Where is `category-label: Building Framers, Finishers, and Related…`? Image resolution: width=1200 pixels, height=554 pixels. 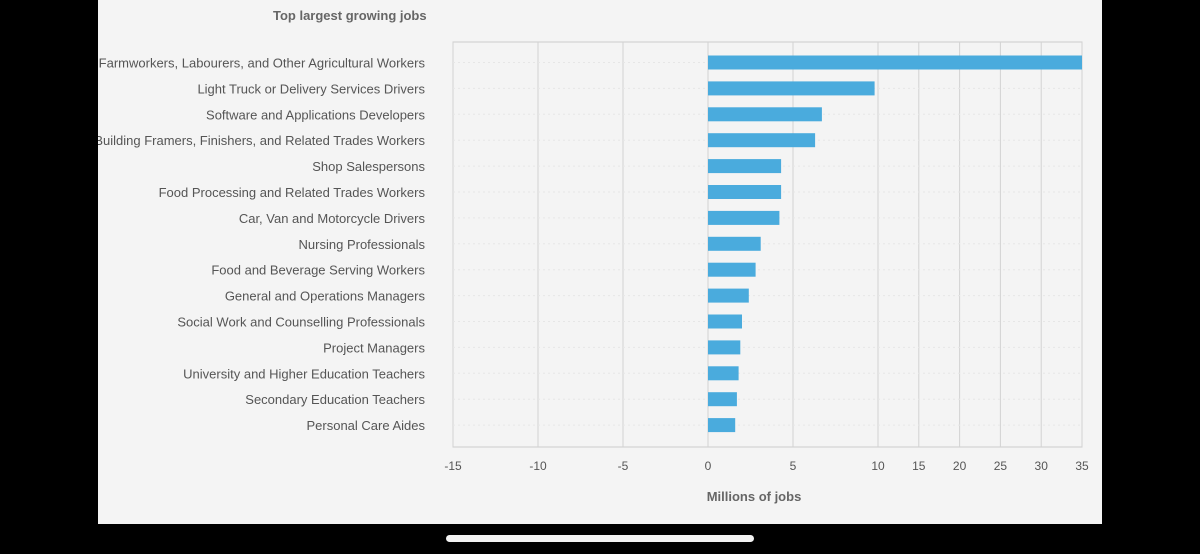
category-label: Building Framers, Finishers, and Related… is located at coordinates (261, 140).